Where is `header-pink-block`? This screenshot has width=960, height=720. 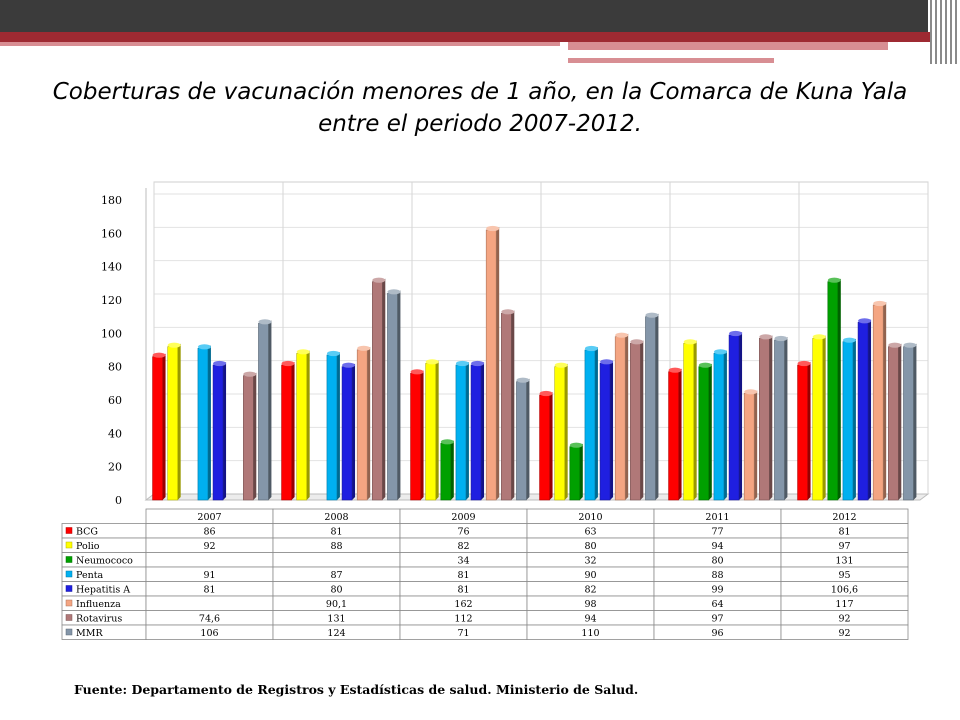
header-pink-block is located at coordinates (728, 47).